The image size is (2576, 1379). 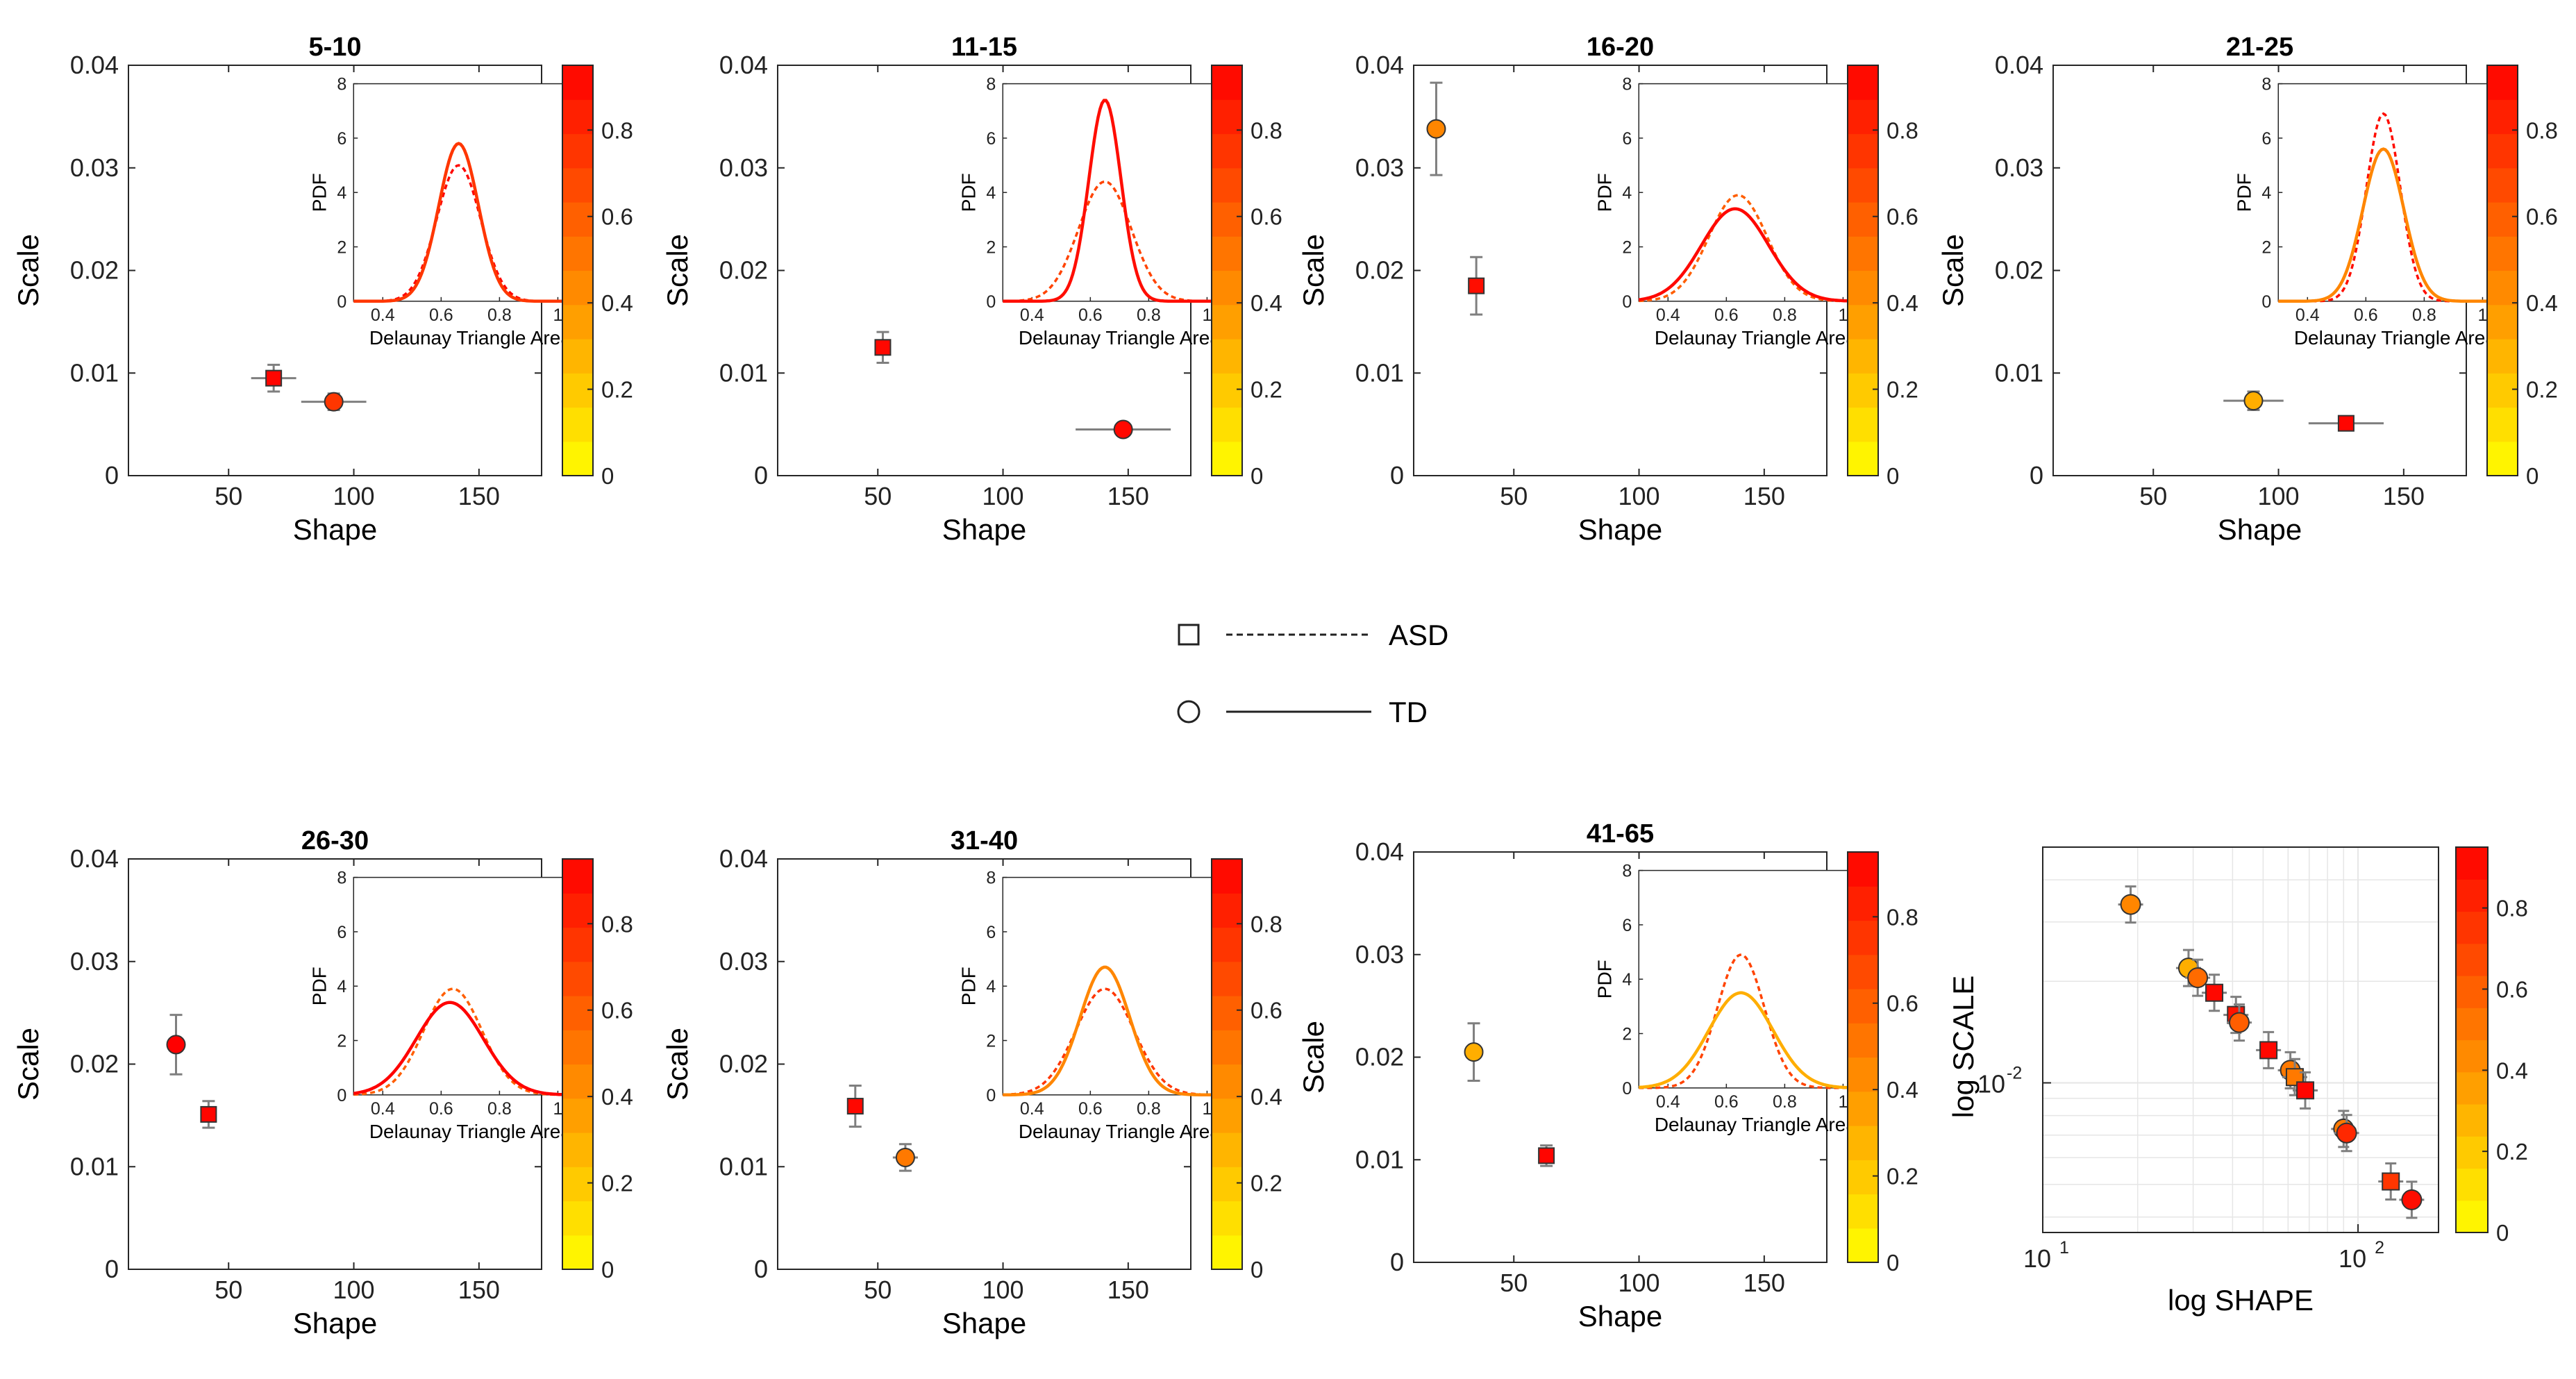 I want to click on y-tick-label: 0.01, so click(x=94, y=1166).